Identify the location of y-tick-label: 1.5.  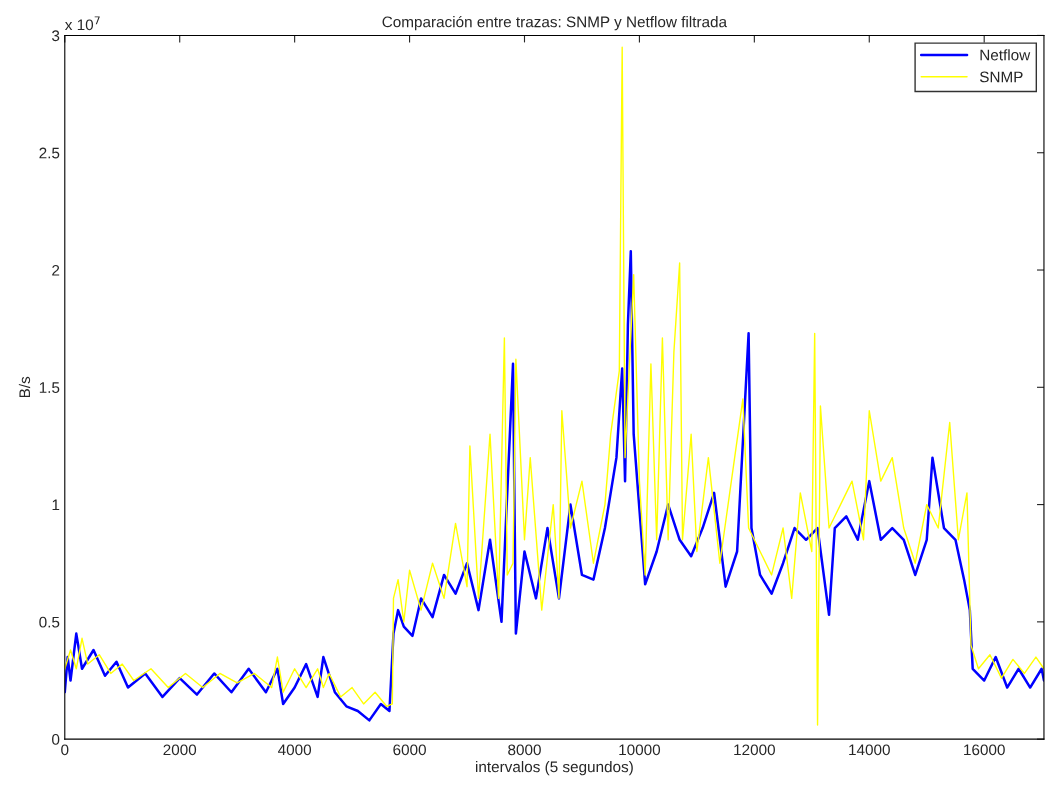
(49, 387).